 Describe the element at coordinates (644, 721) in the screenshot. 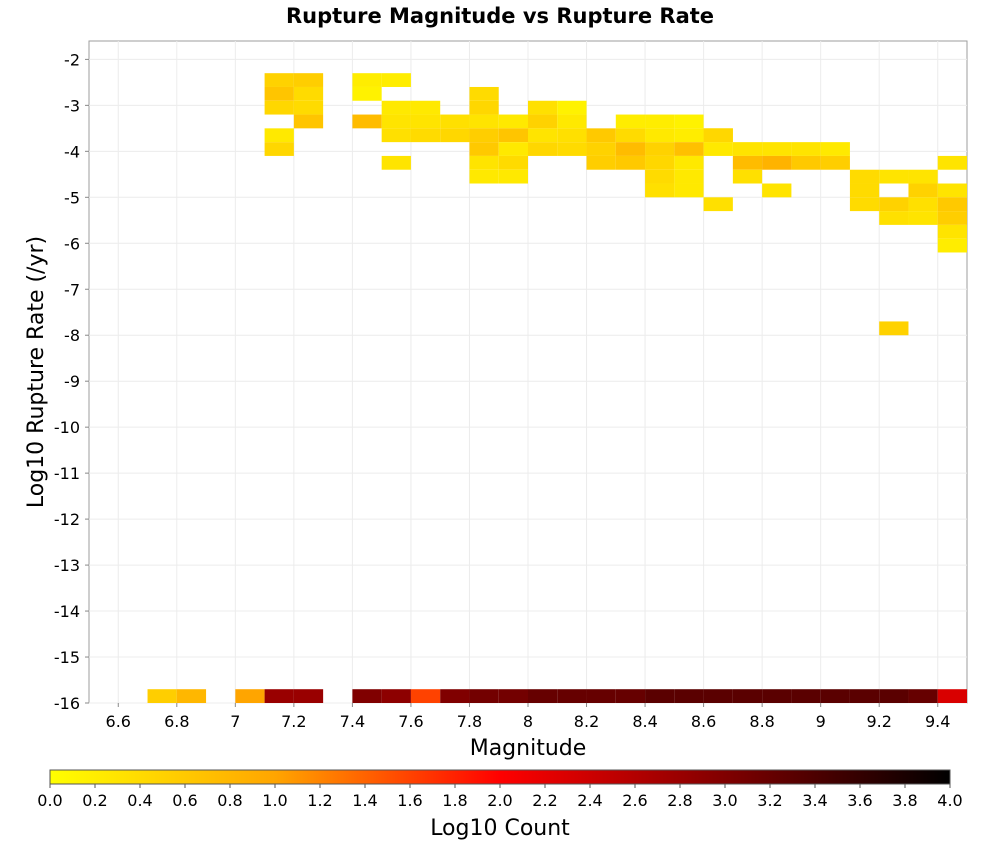

I see `x-tick-label: 8.4` at that location.